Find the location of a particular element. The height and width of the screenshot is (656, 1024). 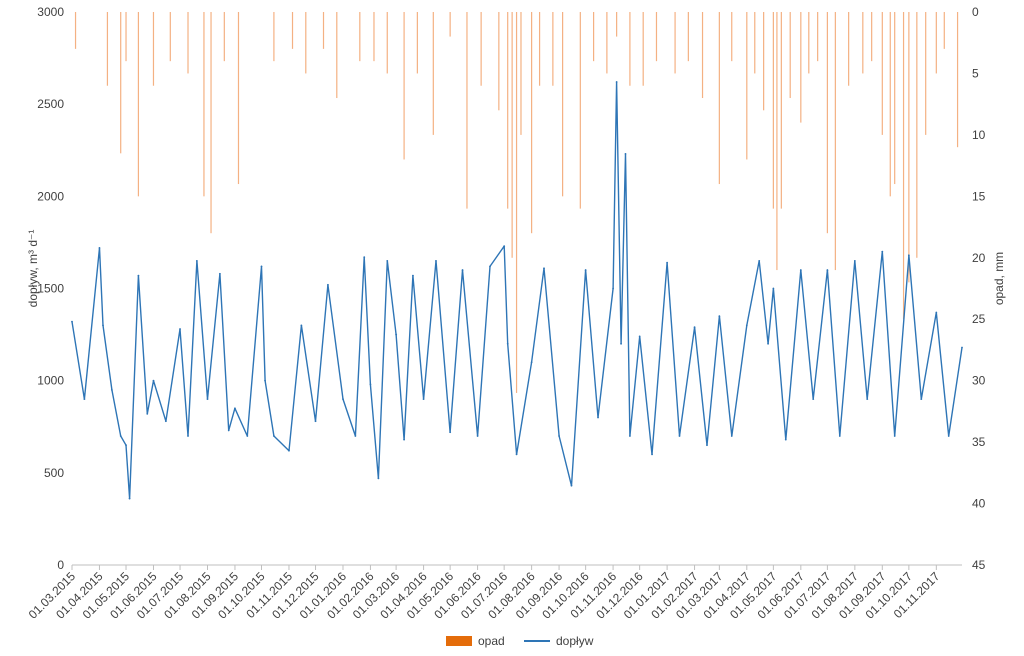

y-right-tick-label: 5 is located at coordinates (975, 73).